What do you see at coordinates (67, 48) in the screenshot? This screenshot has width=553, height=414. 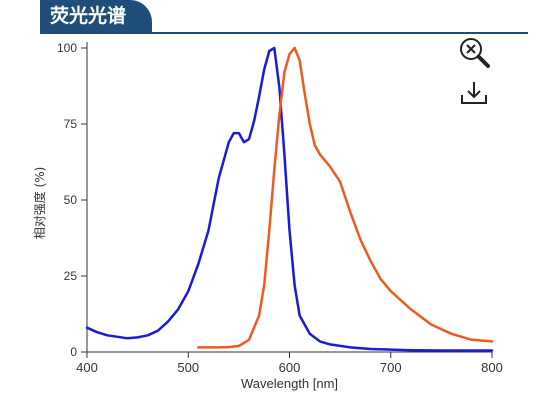 I see `y-tick-label: 100` at bounding box center [67, 48].